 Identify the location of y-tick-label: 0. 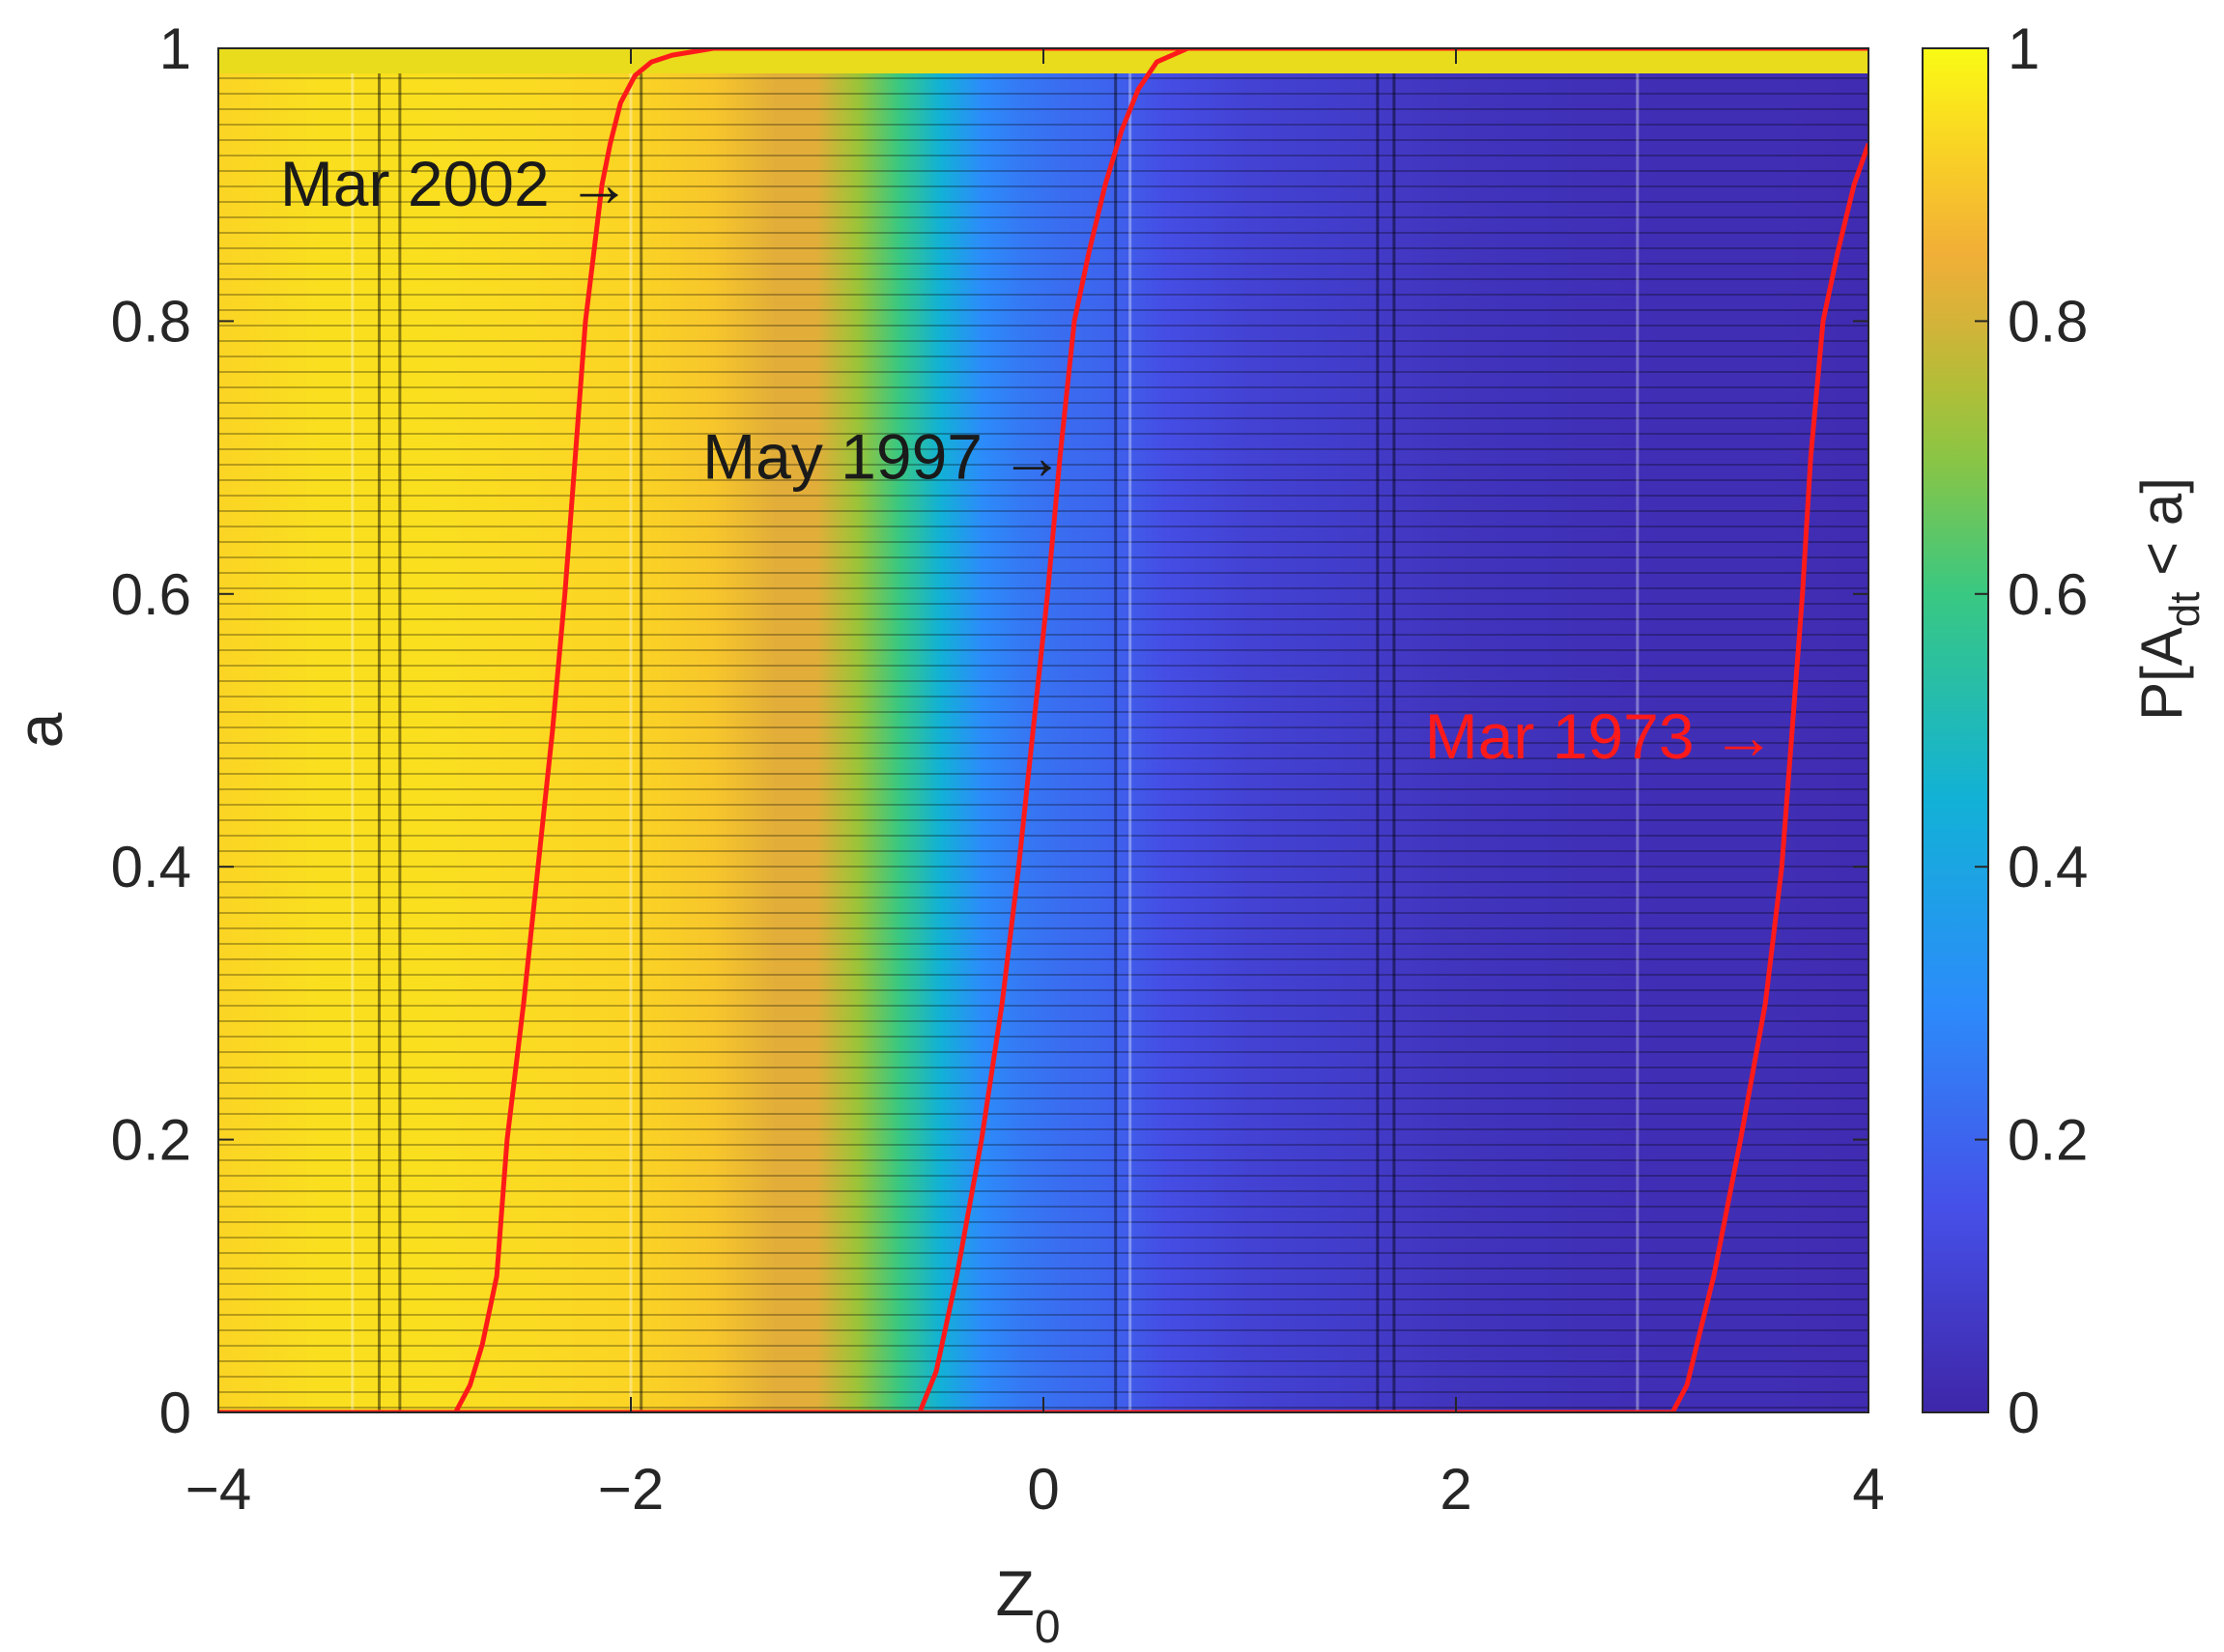
(175, 1413).